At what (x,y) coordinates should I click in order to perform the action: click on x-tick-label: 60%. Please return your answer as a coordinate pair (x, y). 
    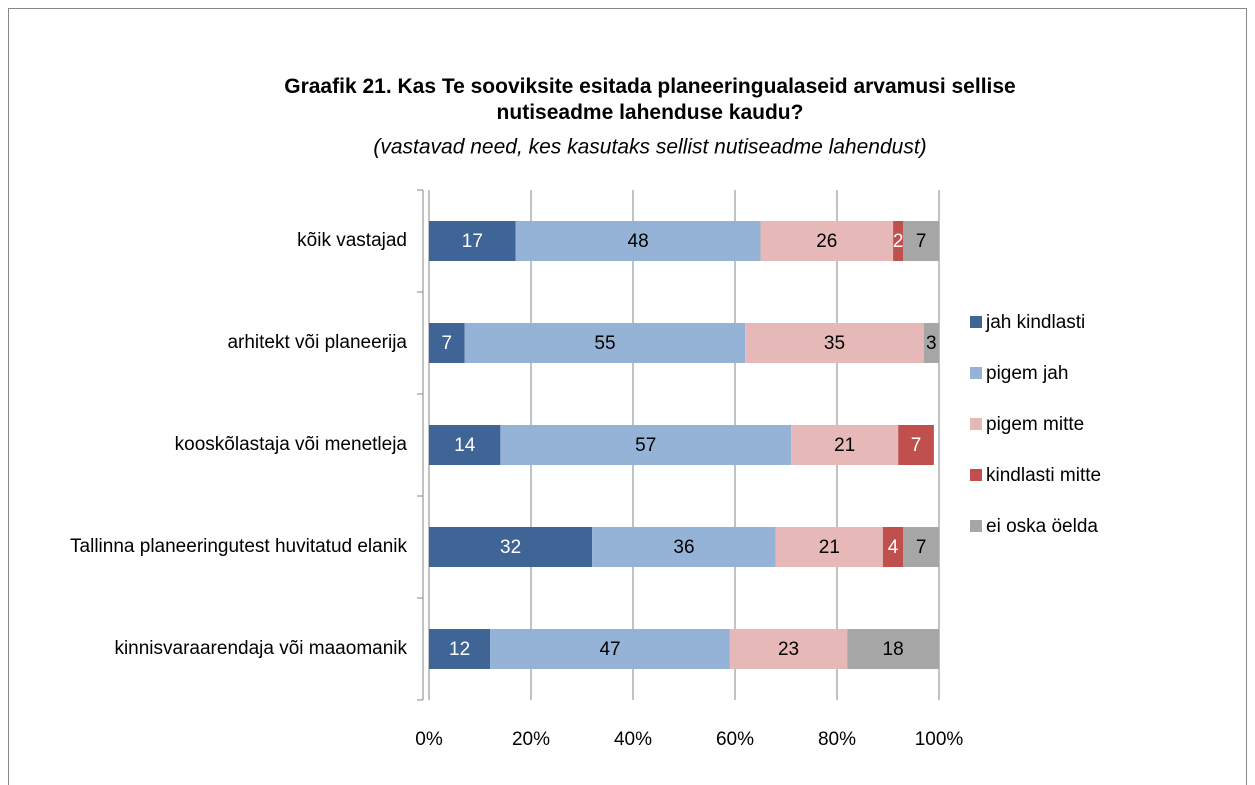
    Looking at the image, I should click on (735, 739).